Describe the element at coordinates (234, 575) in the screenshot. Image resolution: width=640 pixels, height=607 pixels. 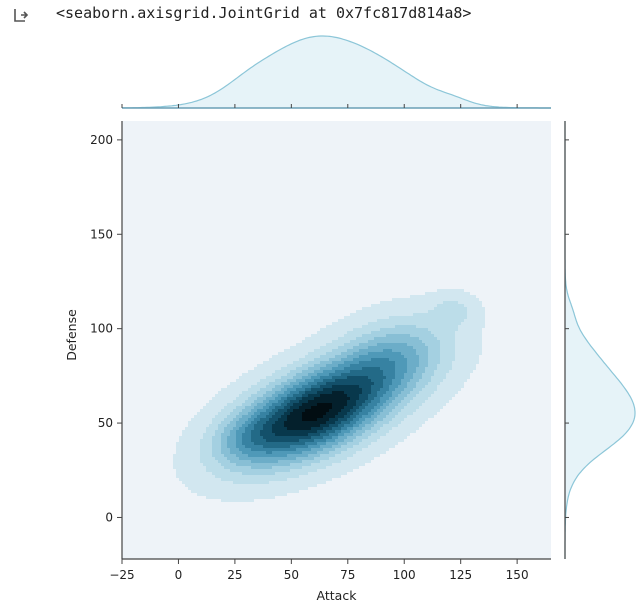
I see `x-tick-label: 25` at that location.